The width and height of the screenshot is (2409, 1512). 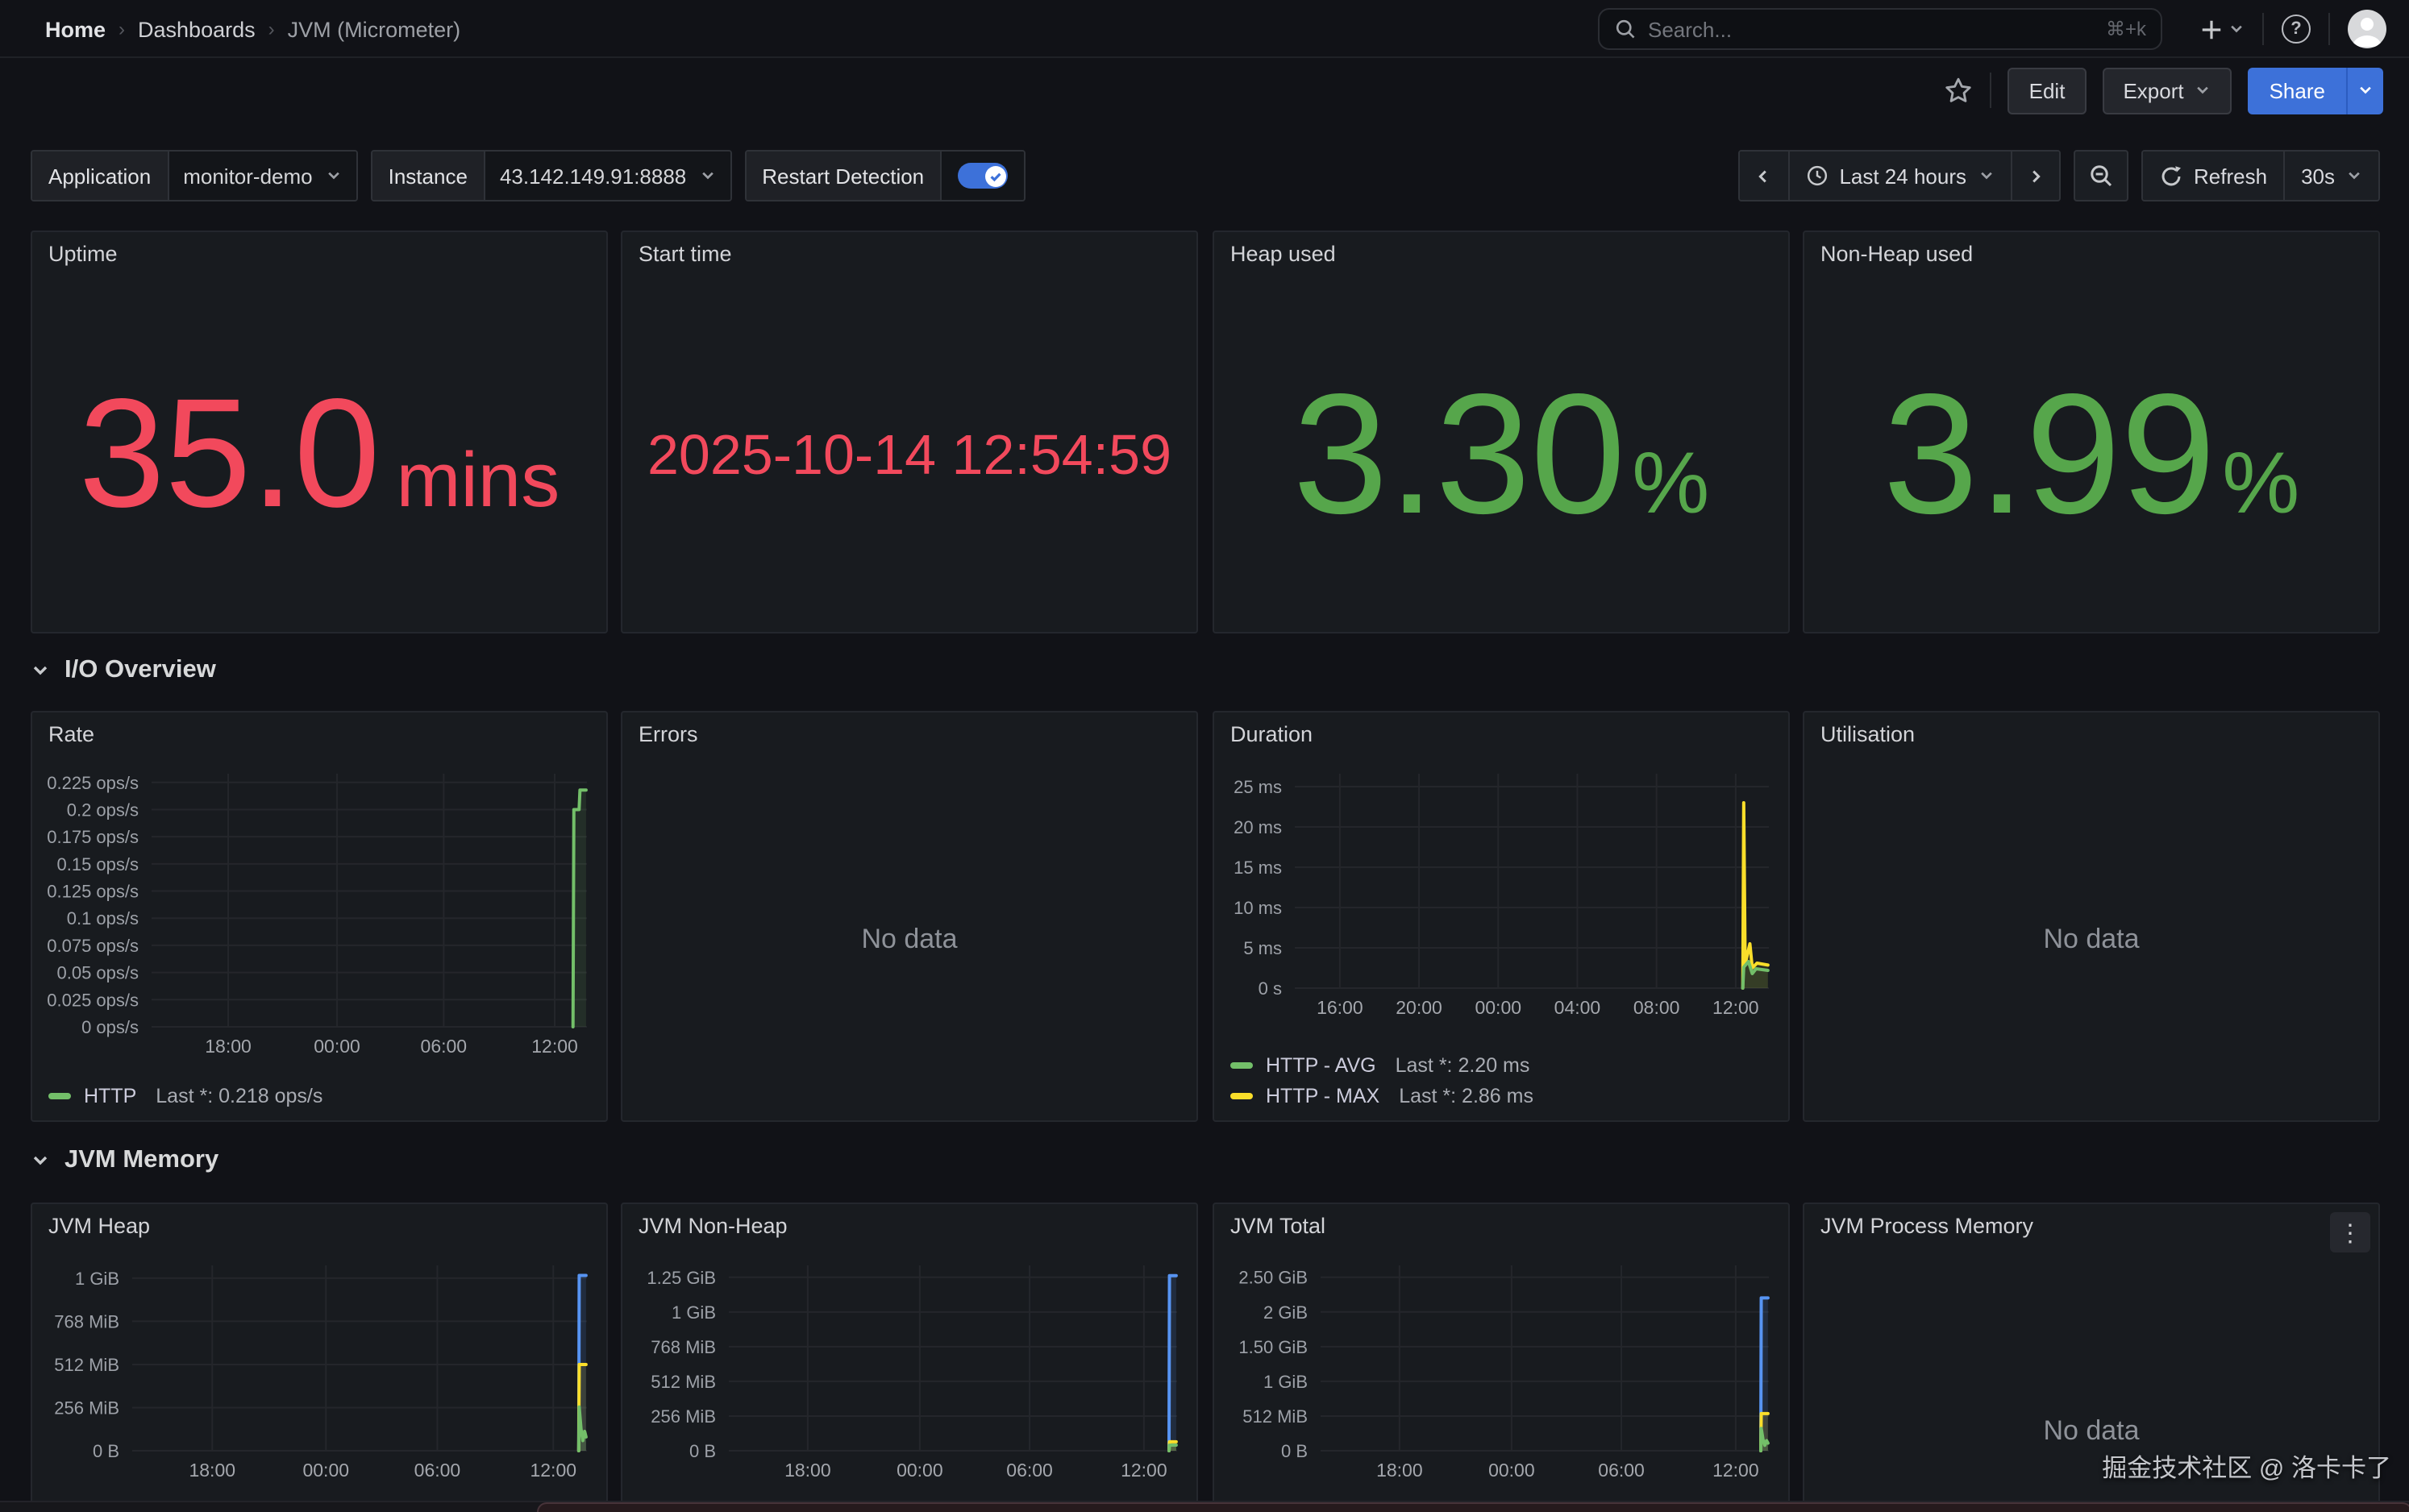 I want to click on restart-detection-control: Restart Detection, so click(x=885, y=175).